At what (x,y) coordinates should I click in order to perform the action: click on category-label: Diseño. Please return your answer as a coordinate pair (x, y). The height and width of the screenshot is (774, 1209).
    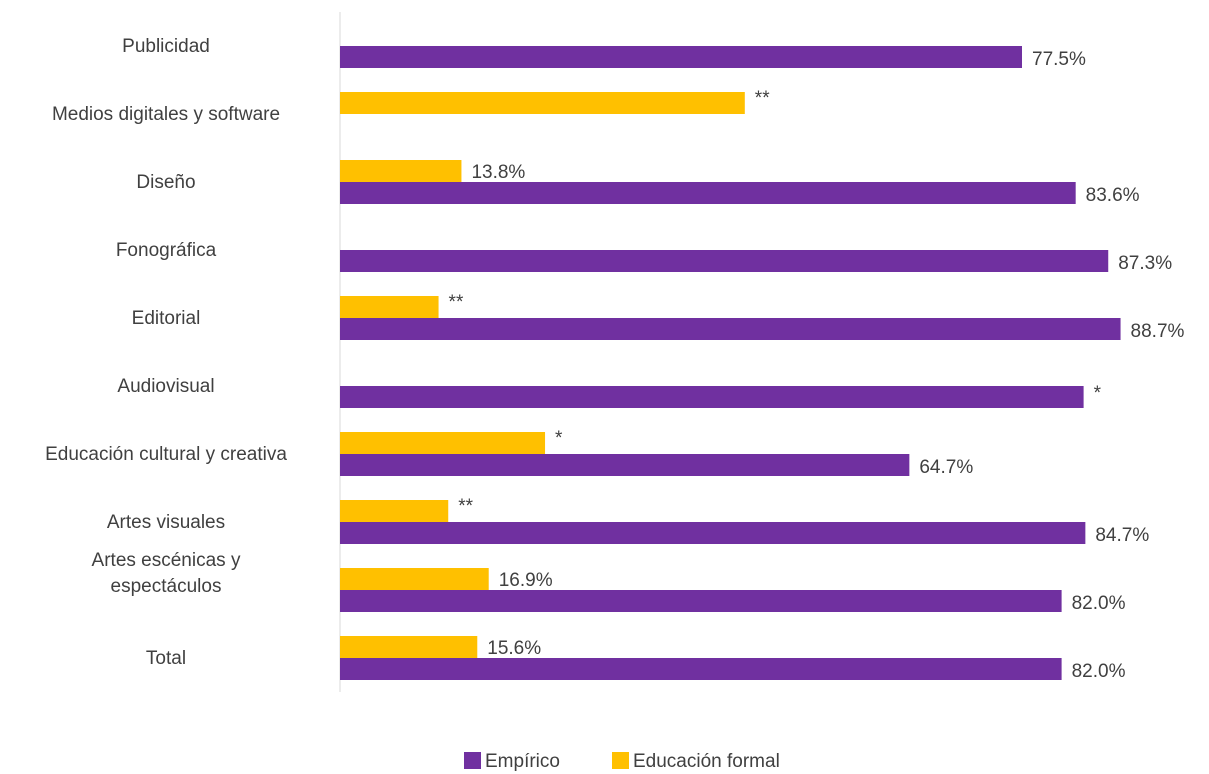
    Looking at the image, I should click on (165, 182).